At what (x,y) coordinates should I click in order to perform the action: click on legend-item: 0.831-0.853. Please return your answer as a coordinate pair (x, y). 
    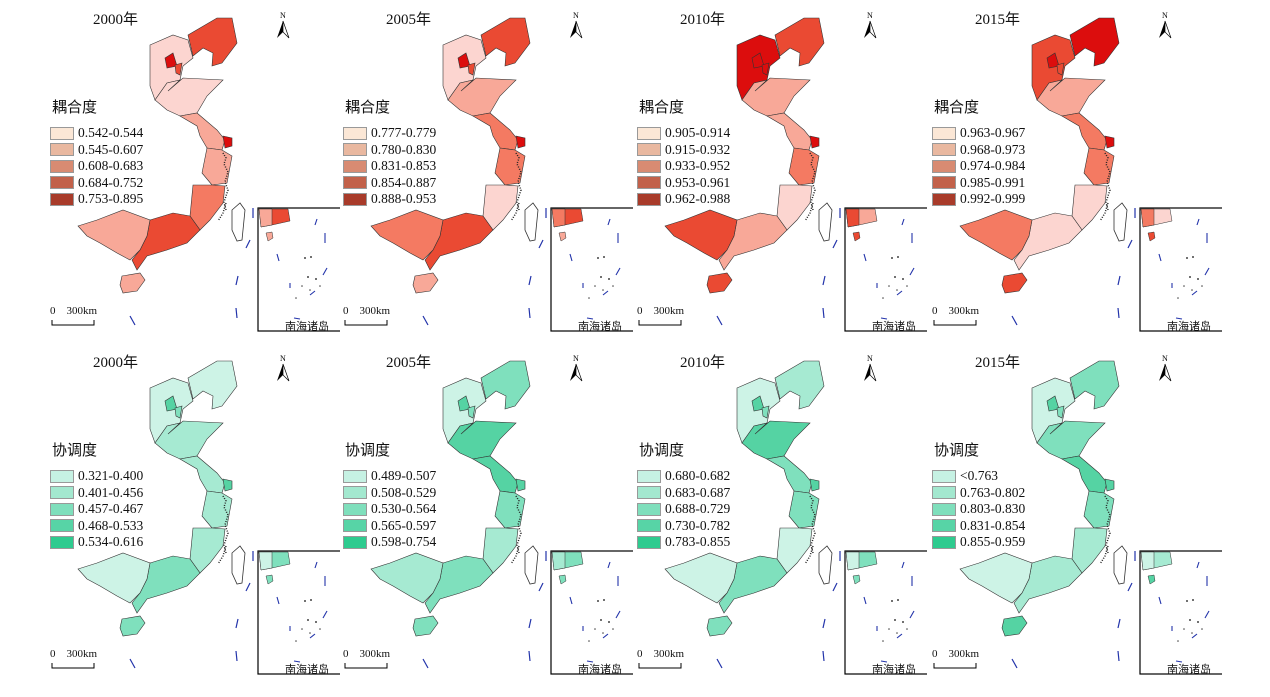
    Looking at the image, I should click on (389, 166).